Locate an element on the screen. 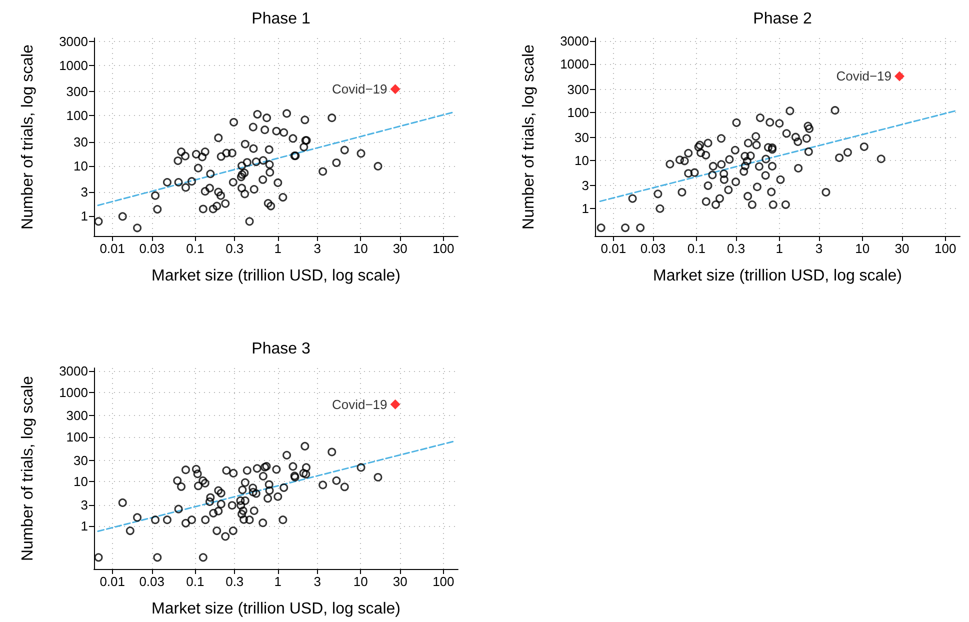 The height and width of the screenshot is (622, 969). chart-title: Phase 1 is located at coordinates (281, 19).